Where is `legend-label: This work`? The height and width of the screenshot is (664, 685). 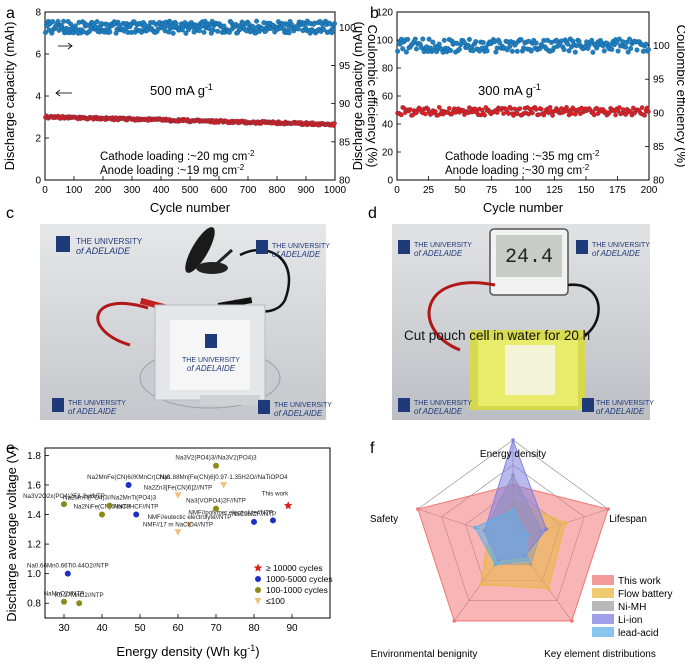
legend-label: This work is located at coordinates (640, 581).